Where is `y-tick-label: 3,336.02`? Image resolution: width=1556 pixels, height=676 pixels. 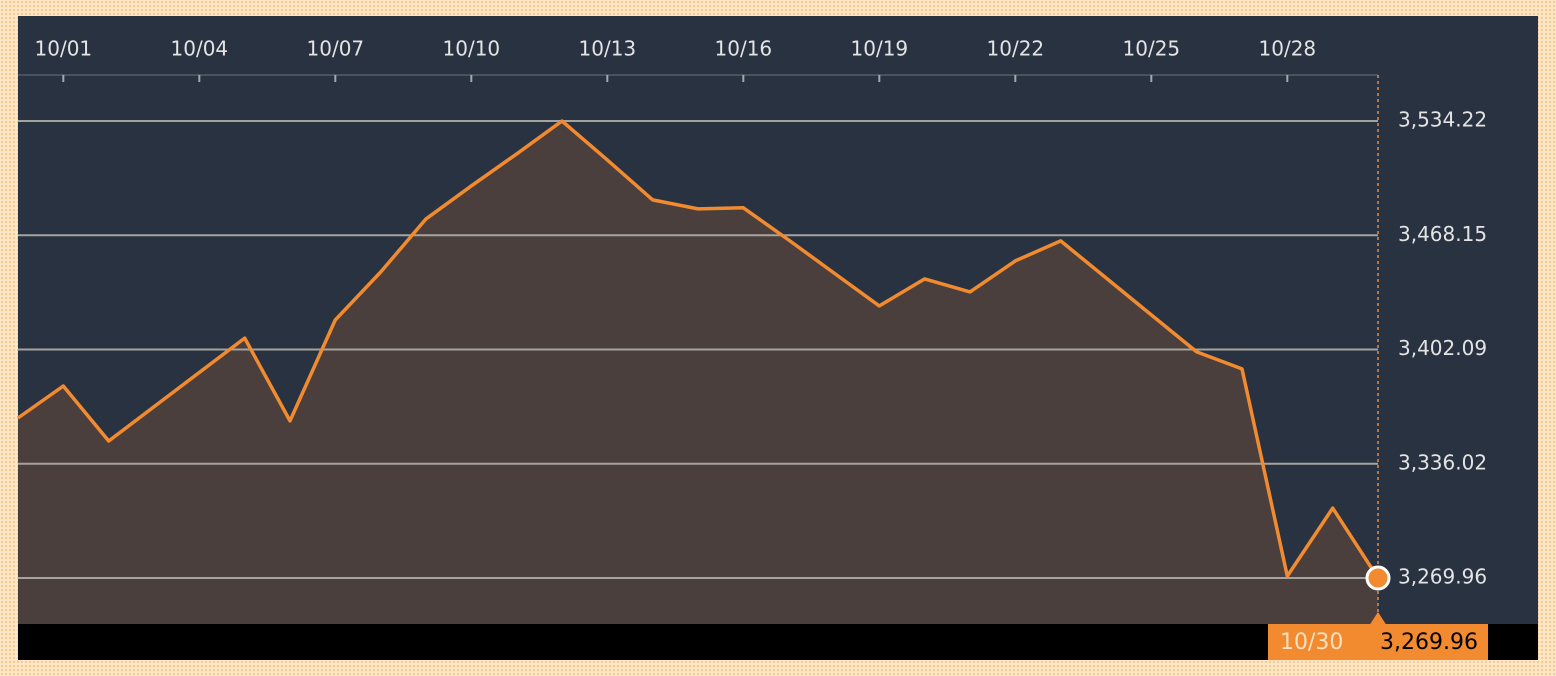 y-tick-label: 3,336.02 is located at coordinates (1442, 462).